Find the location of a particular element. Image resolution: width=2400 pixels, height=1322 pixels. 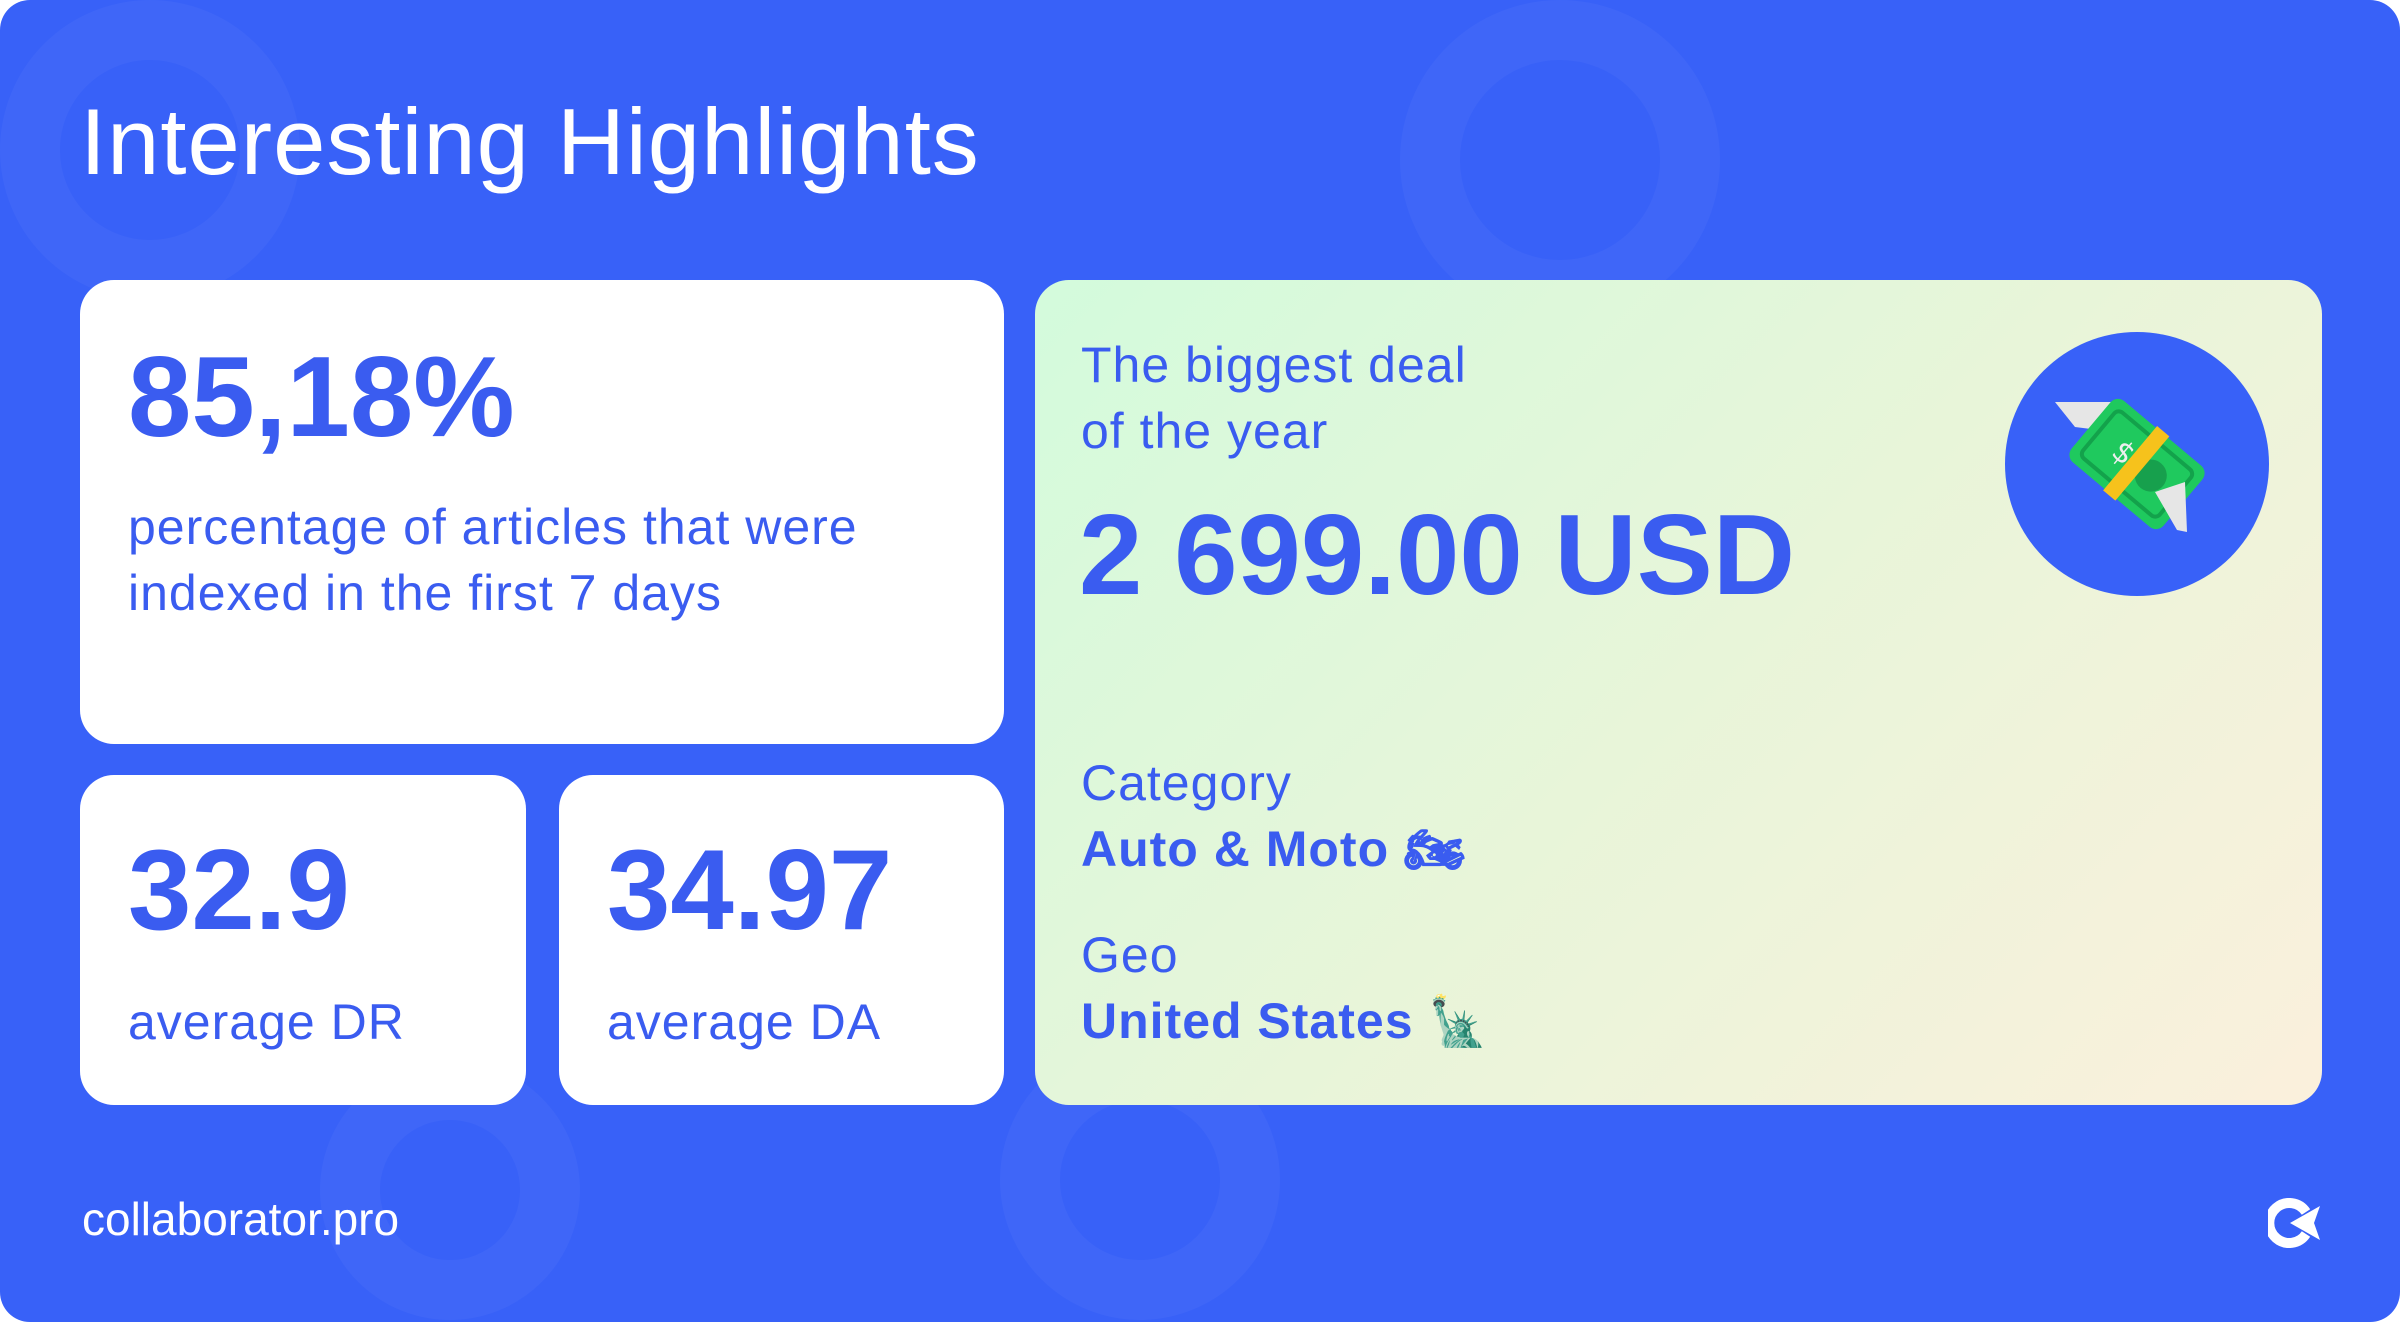

deal-amount: 2 699.00 USD is located at coordinates (1437, 555).